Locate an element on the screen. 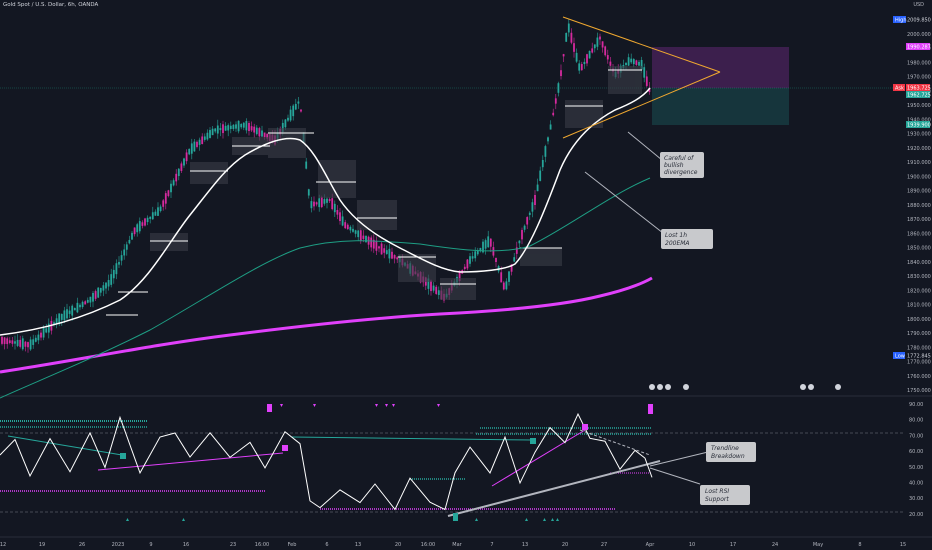 This screenshot has width=932, height=550. price-tick: 1920.000 is located at coordinates (919, 149).